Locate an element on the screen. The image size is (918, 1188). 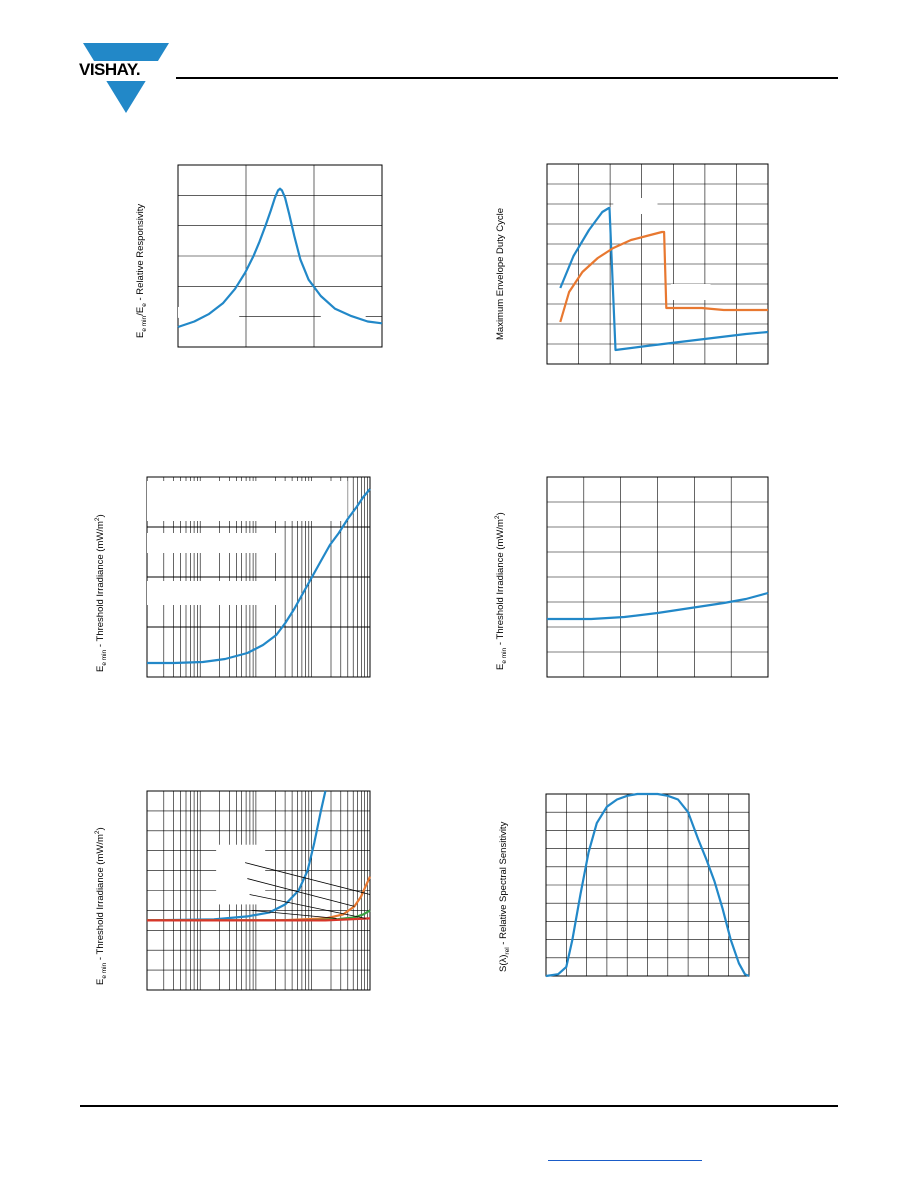
chart-max-envelope-duty-cycle is located at coordinates (657, 264).